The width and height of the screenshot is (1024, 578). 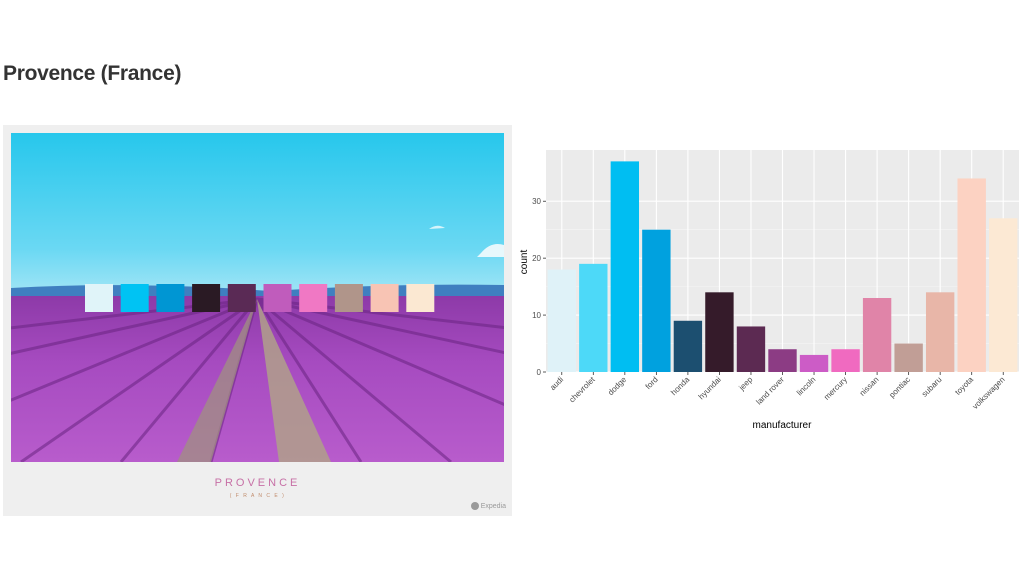 I want to click on bar-chevrolet, so click(x=593, y=317).